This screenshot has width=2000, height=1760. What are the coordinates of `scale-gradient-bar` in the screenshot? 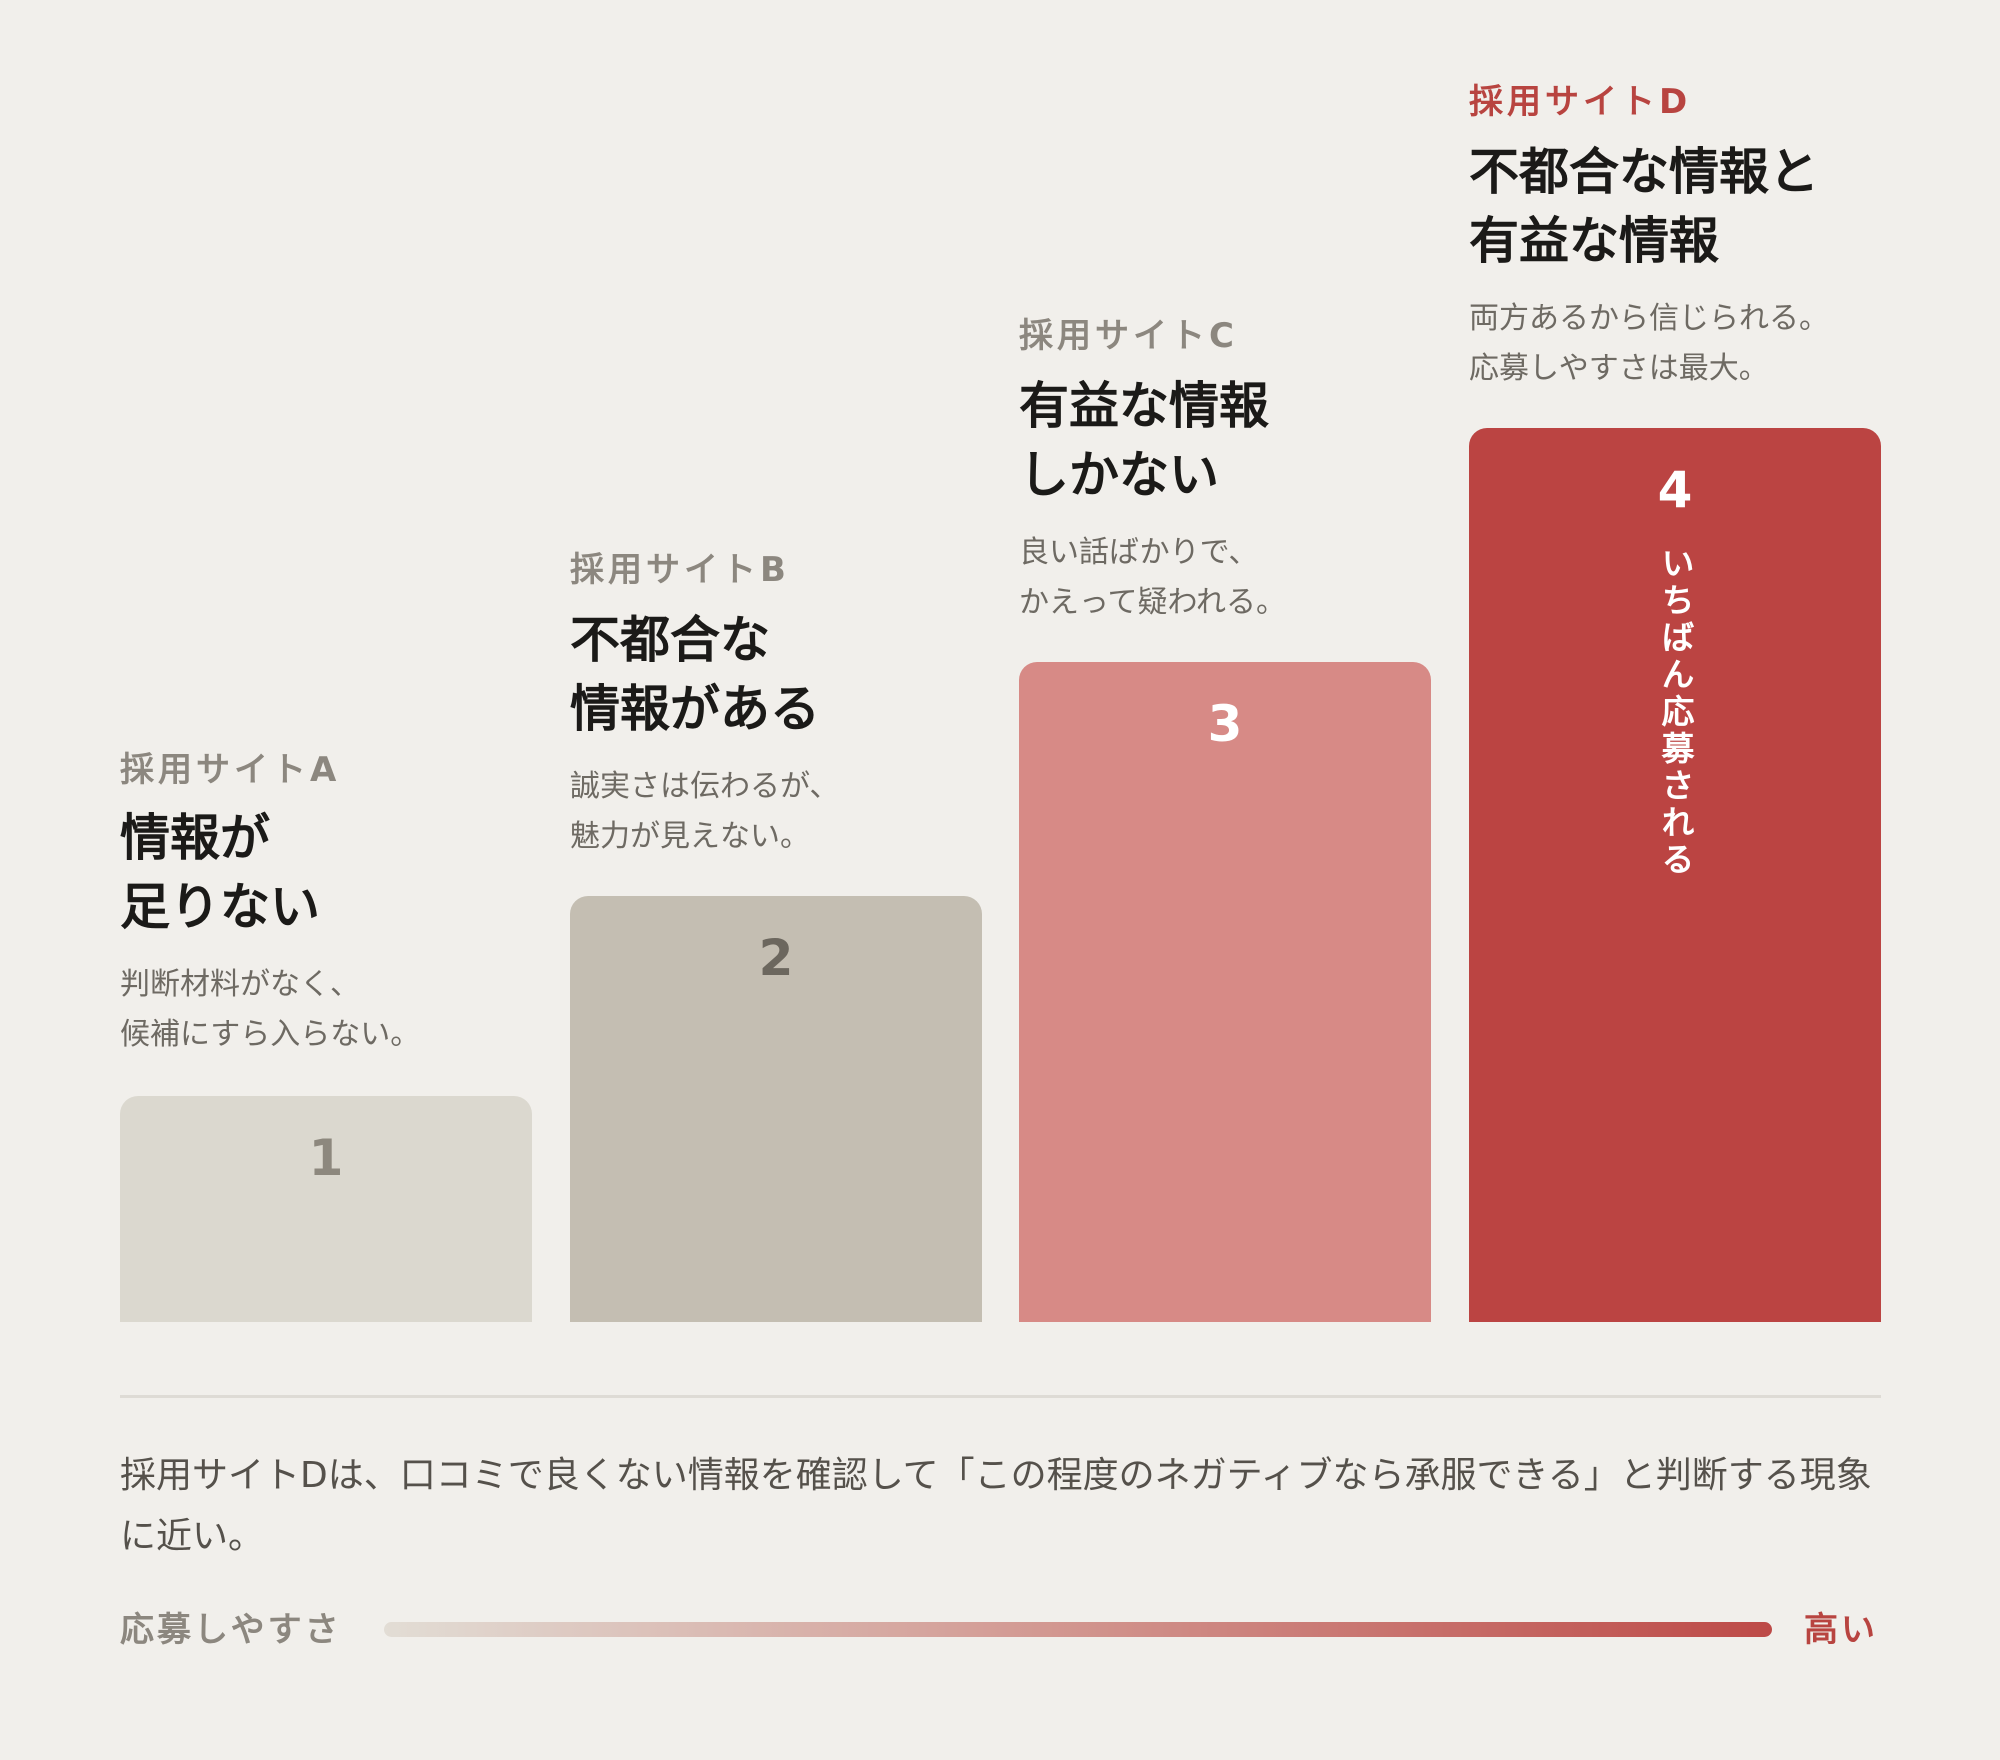 It's located at (1078, 1629).